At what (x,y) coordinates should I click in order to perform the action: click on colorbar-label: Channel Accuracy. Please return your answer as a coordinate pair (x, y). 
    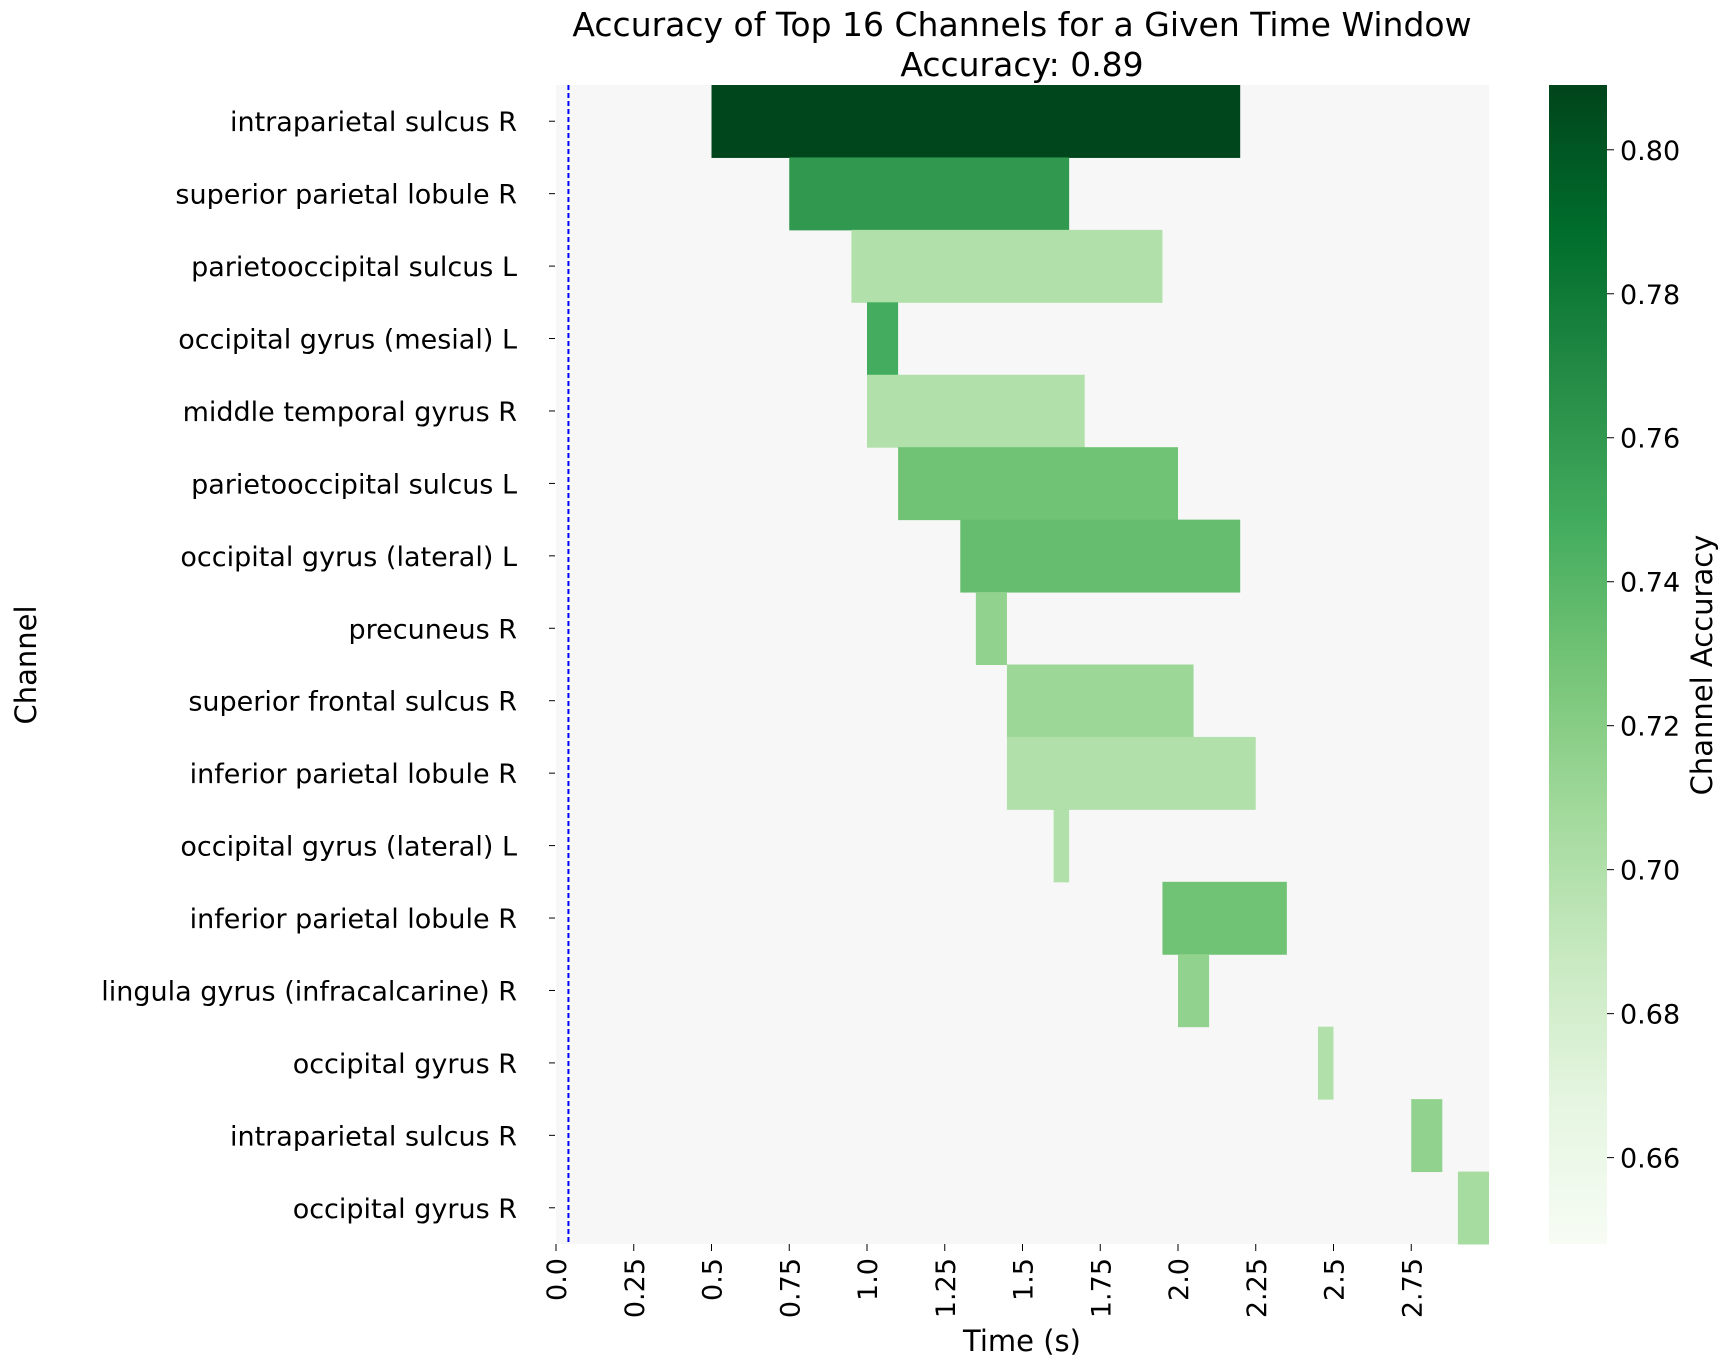
    Looking at the image, I should click on (1702, 665).